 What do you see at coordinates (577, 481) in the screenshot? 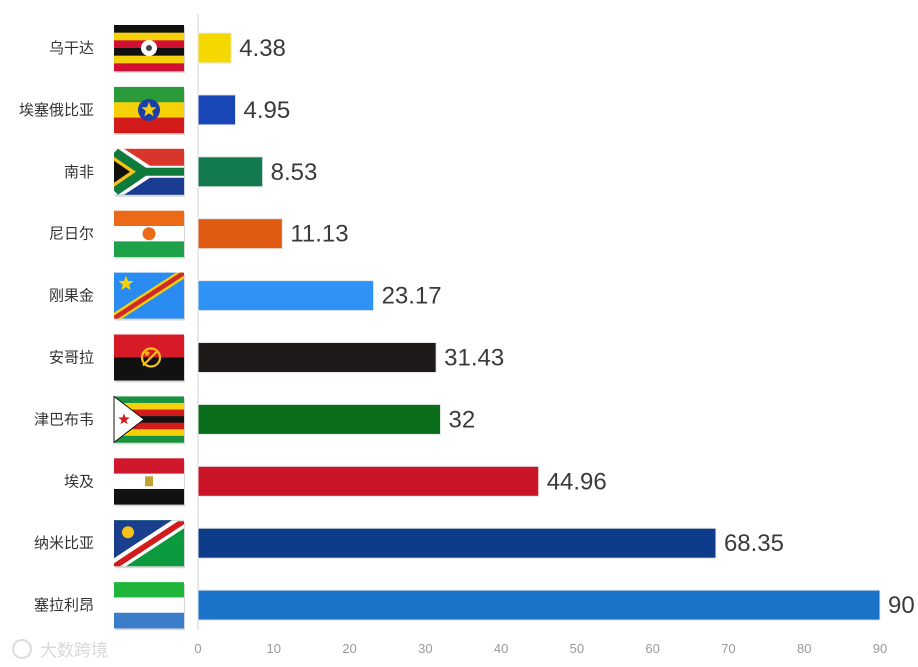
I see `value-label: 44.96` at bounding box center [577, 481].